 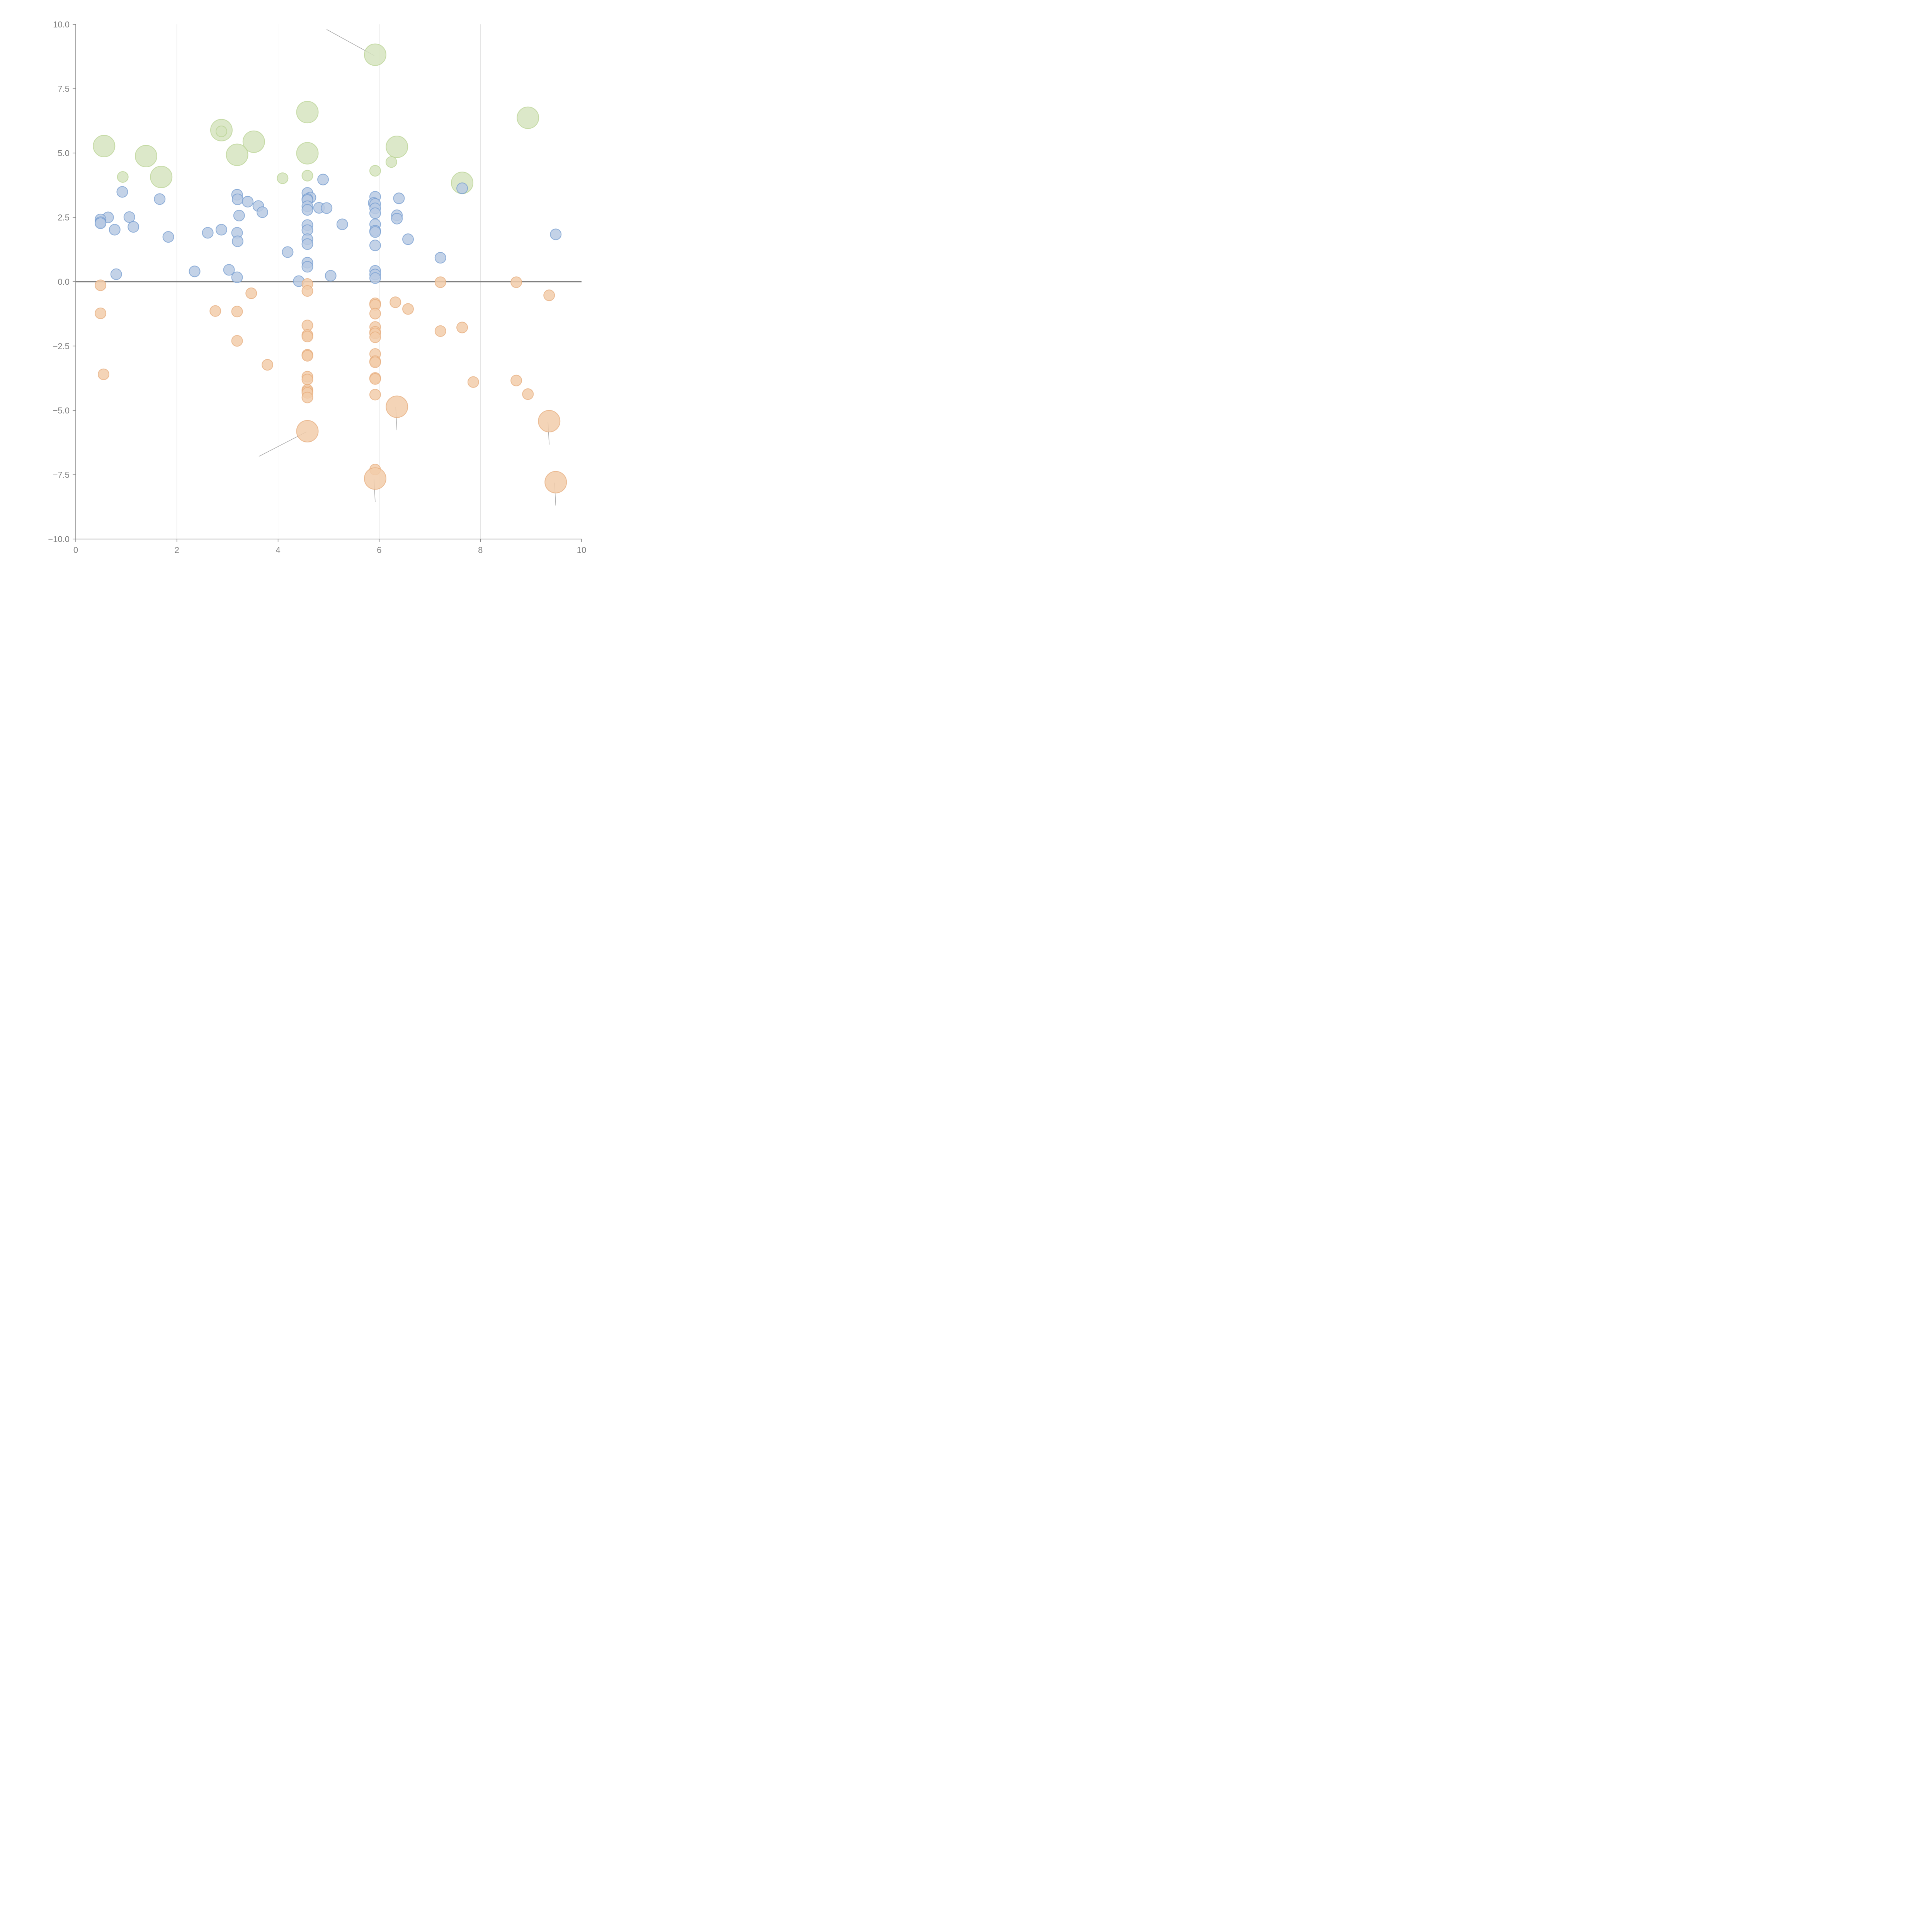 I want to click on x-tick-label: 2, so click(x=177, y=550).